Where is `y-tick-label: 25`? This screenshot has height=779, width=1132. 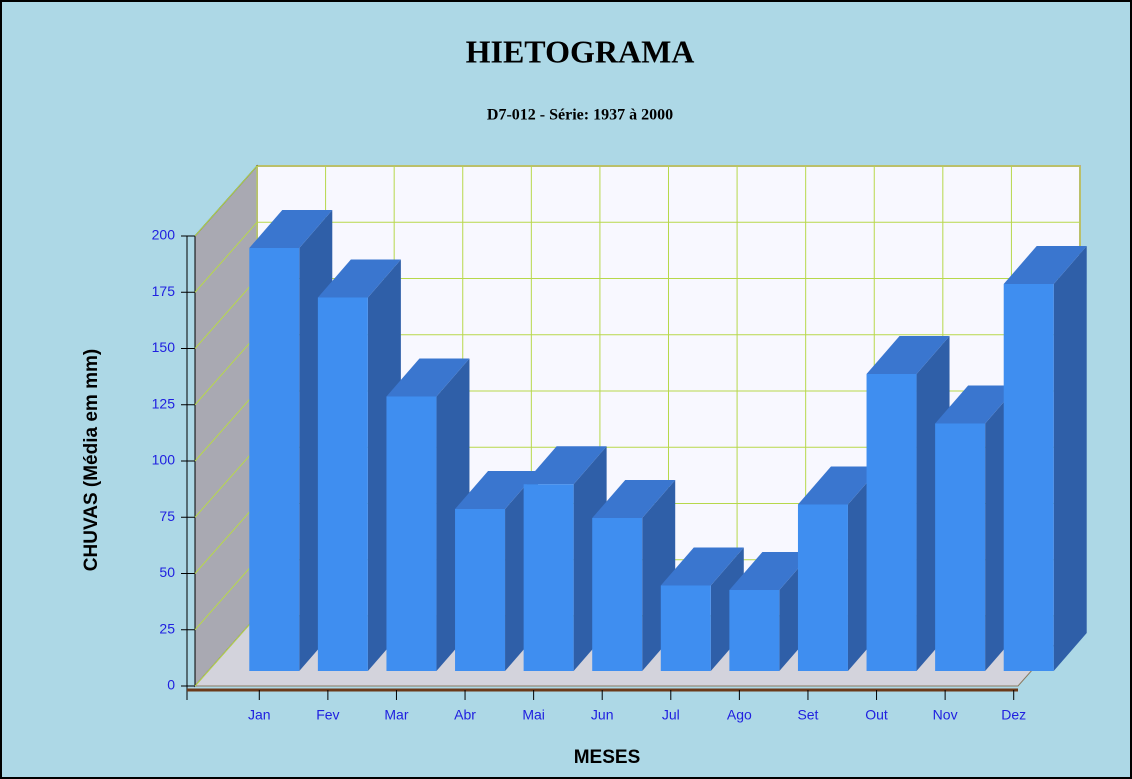 y-tick-label: 25 is located at coordinates (167, 628).